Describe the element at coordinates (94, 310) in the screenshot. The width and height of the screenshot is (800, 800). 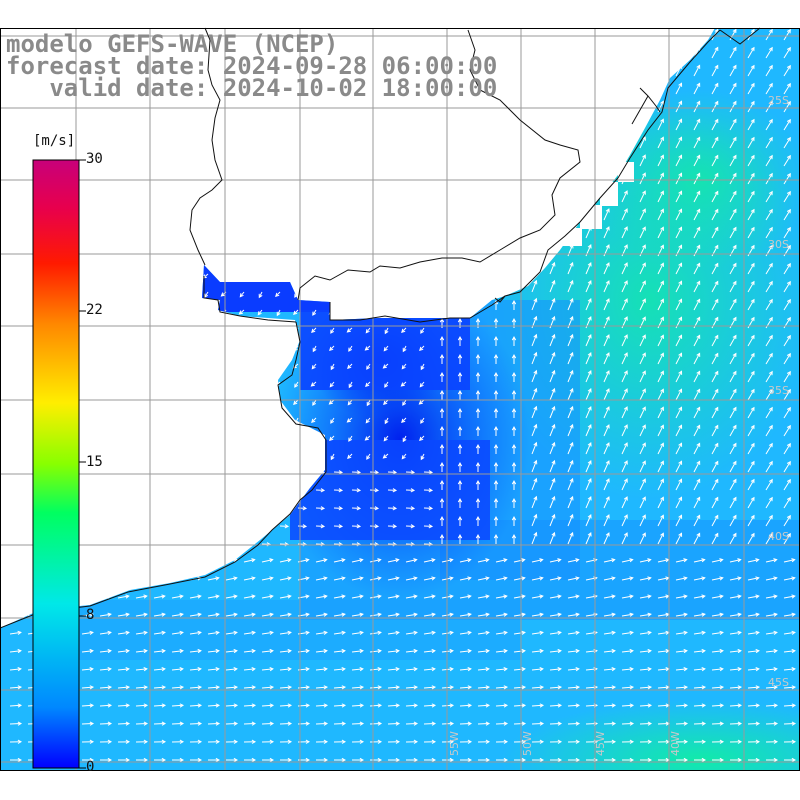
I see `colorbar-tick-label: 22` at that location.